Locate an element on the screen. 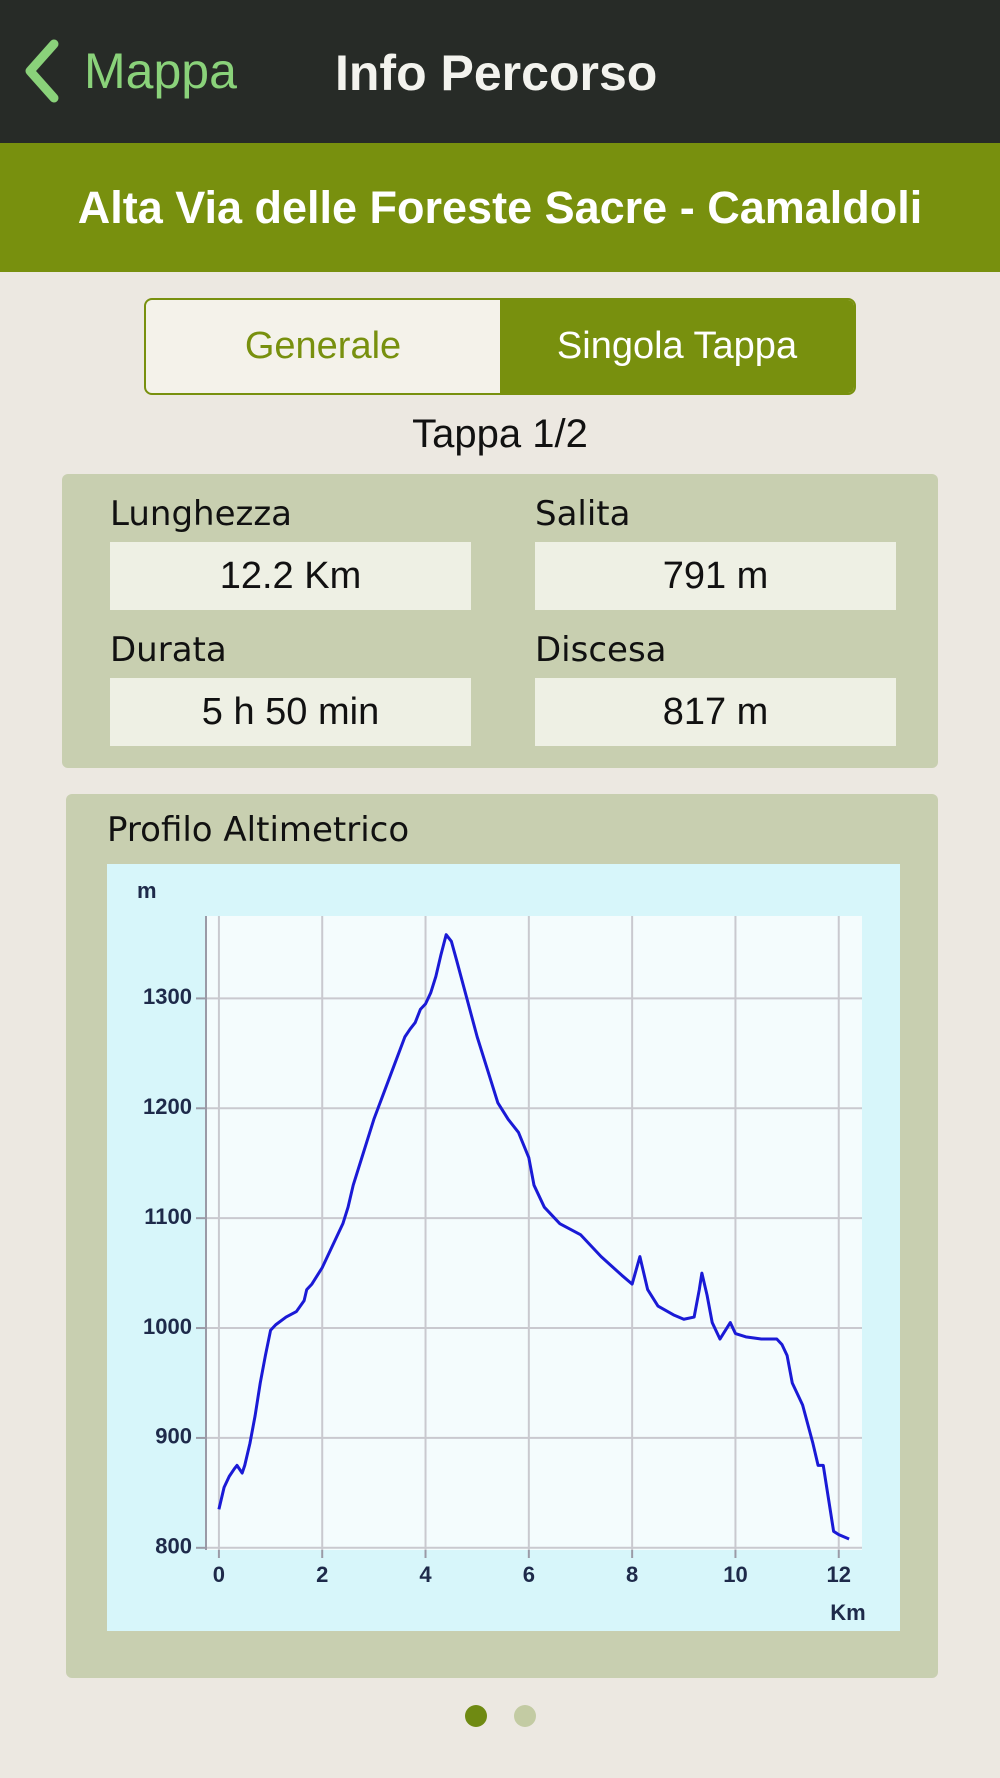 Image resolution: width=1000 pixels, height=1778 pixels. y-tick-label: 1000 is located at coordinates (167, 1326).